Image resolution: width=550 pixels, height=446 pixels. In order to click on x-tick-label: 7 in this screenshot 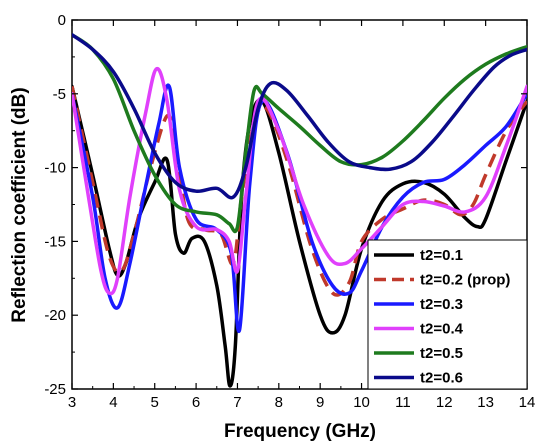, I will do `click(237, 402)`.